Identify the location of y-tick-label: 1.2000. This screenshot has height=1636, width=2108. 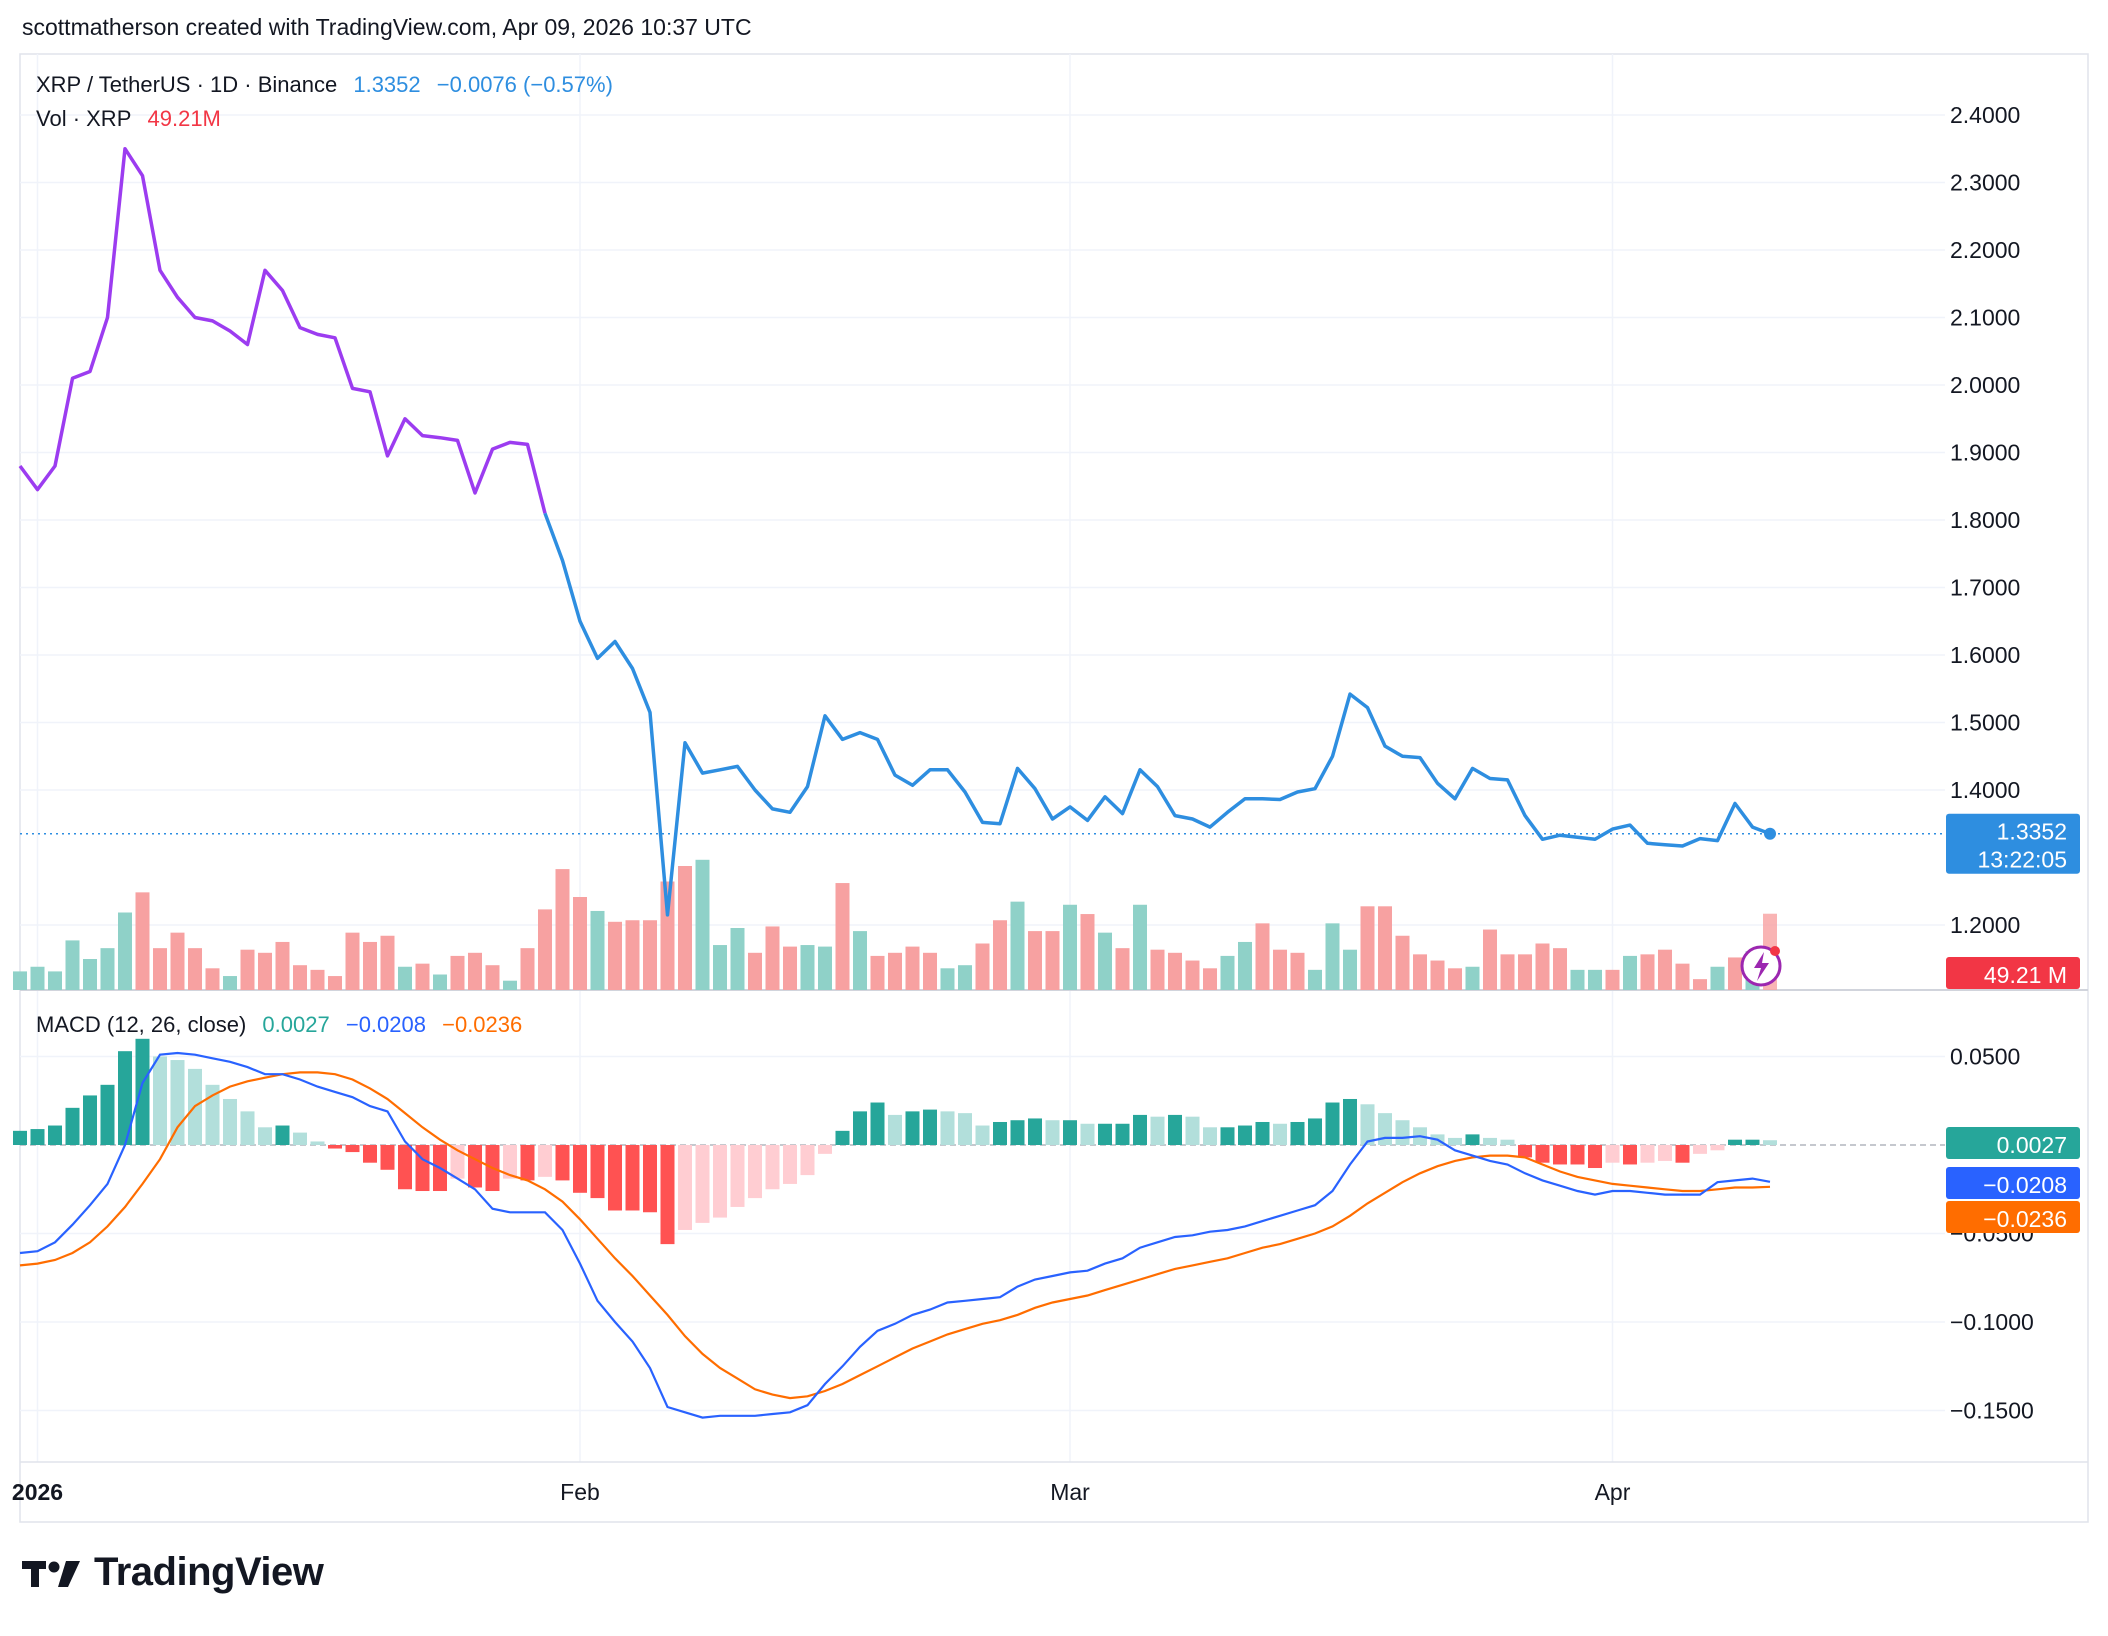
(1985, 925).